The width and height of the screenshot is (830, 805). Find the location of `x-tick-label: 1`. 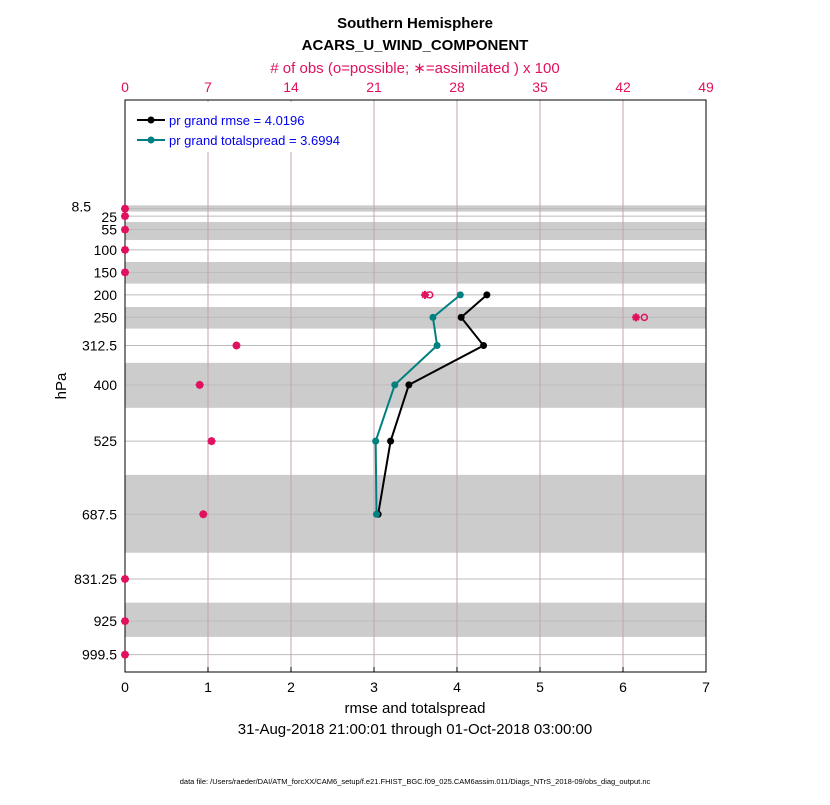

x-tick-label: 1 is located at coordinates (208, 687).